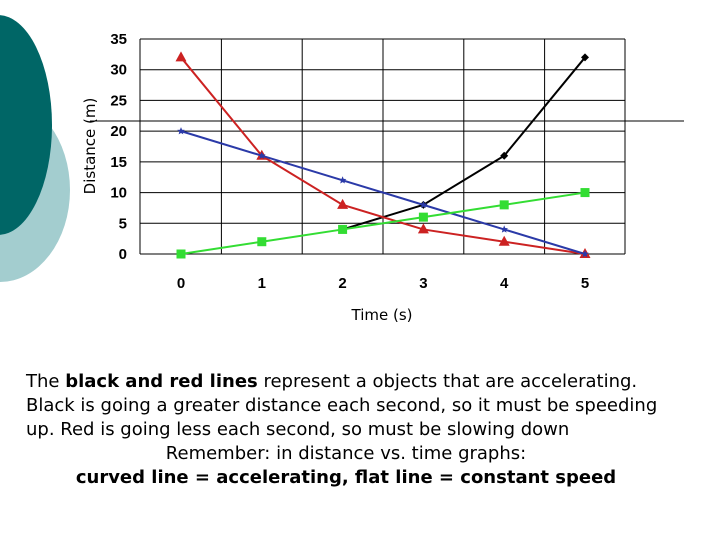 This screenshot has height=540, width=720. I want to click on x-tick-label: 0, so click(181, 283).